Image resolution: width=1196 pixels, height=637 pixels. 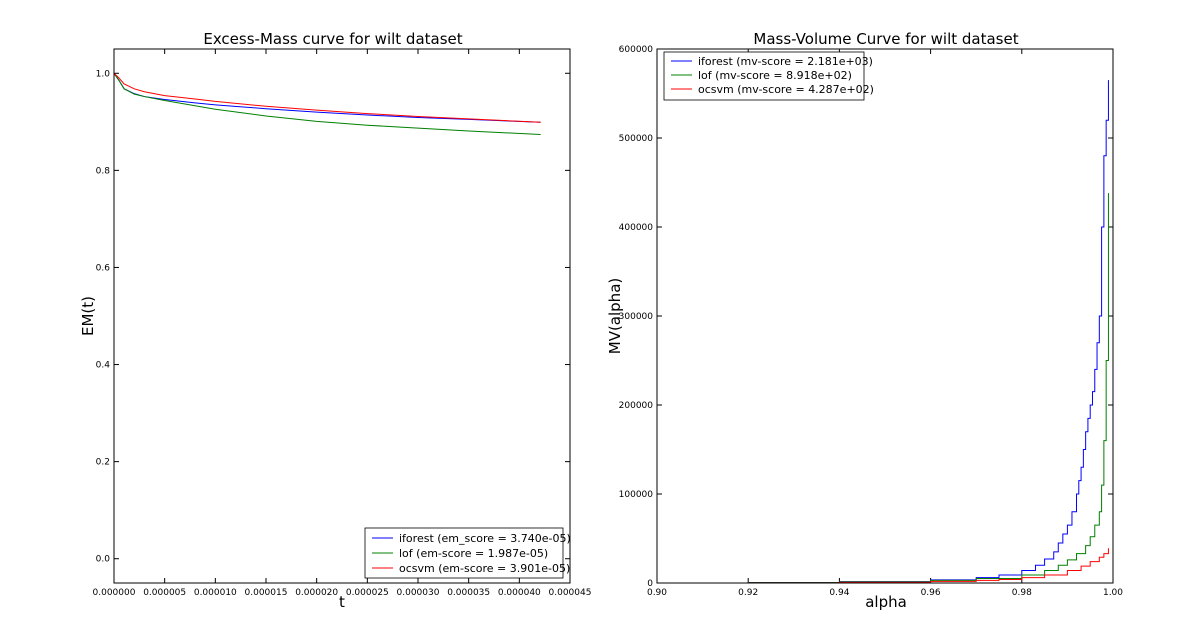 What do you see at coordinates (1113, 593) in the screenshot?
I see `x-tick-label: 1.00` at bounding box center [1113, 593].